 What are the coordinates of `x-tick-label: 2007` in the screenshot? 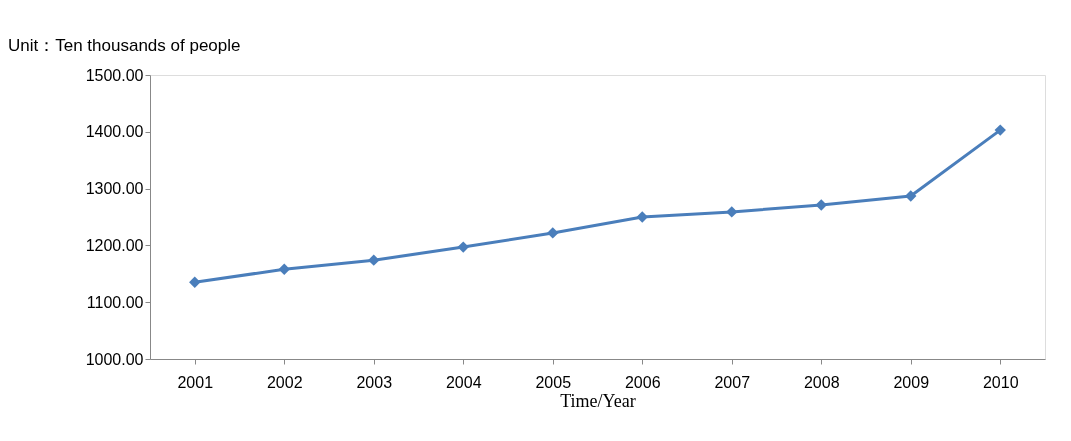 It's located at (732, 382).